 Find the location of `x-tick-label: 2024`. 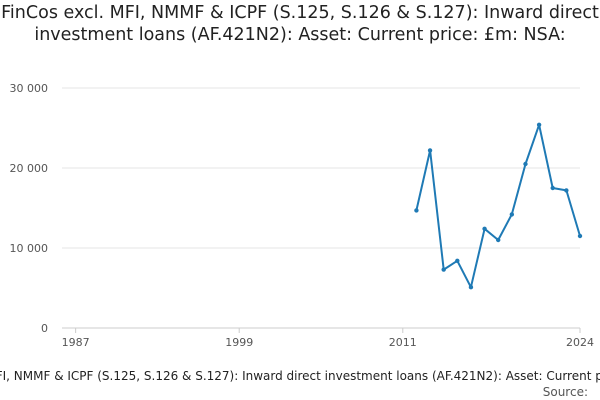

x-tick-label: 2024 is located at coordinates (580, 342).